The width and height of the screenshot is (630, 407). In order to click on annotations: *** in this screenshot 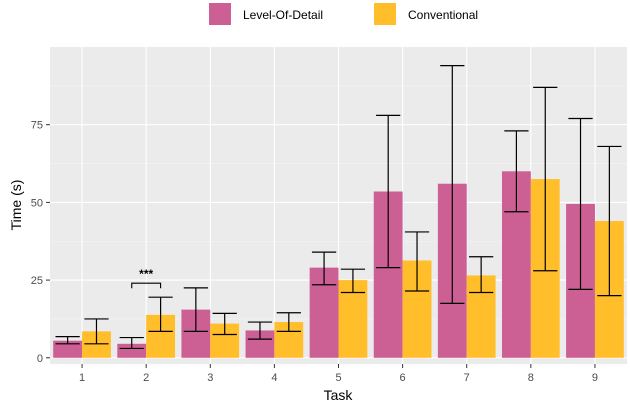, I will do `click(146, 278)`.